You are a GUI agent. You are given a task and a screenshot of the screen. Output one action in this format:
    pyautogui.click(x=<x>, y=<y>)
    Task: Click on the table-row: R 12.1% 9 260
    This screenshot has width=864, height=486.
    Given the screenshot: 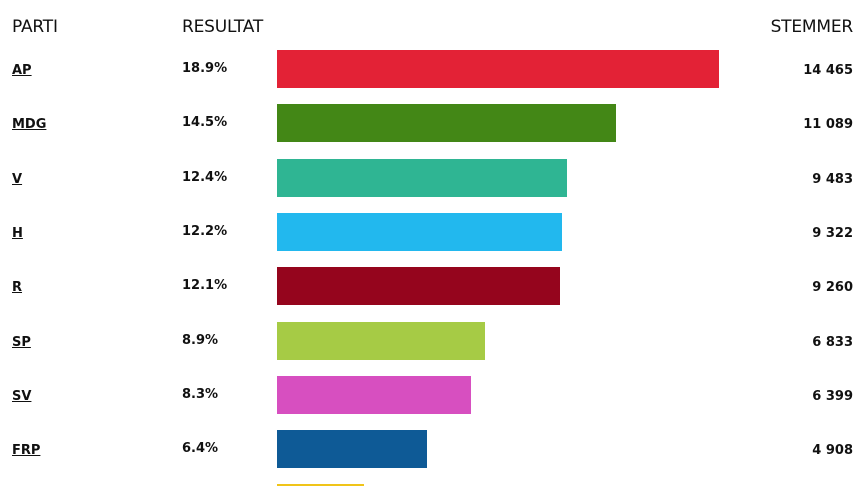 What is the action you would take?
    pyautogui.click(x=432, y=287)
    